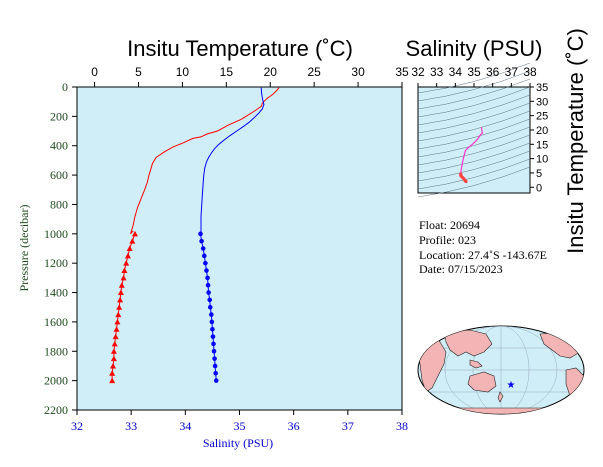 This screenshot has width=603, height=467. I want to click on ts-temperature-axis-title: Insitu Temperature (˚C), so click(575, 141).